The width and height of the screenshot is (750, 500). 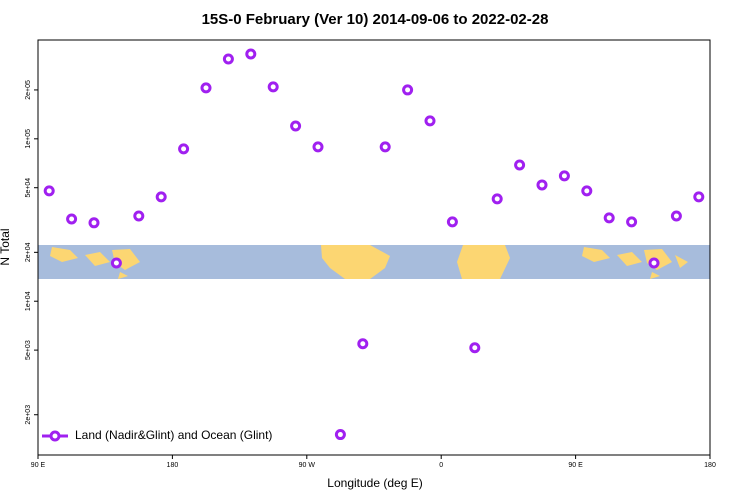 I want to click on legend-label: Land (Nadir&Glint) and Ocean (Glint), so click(x=173, y=435).